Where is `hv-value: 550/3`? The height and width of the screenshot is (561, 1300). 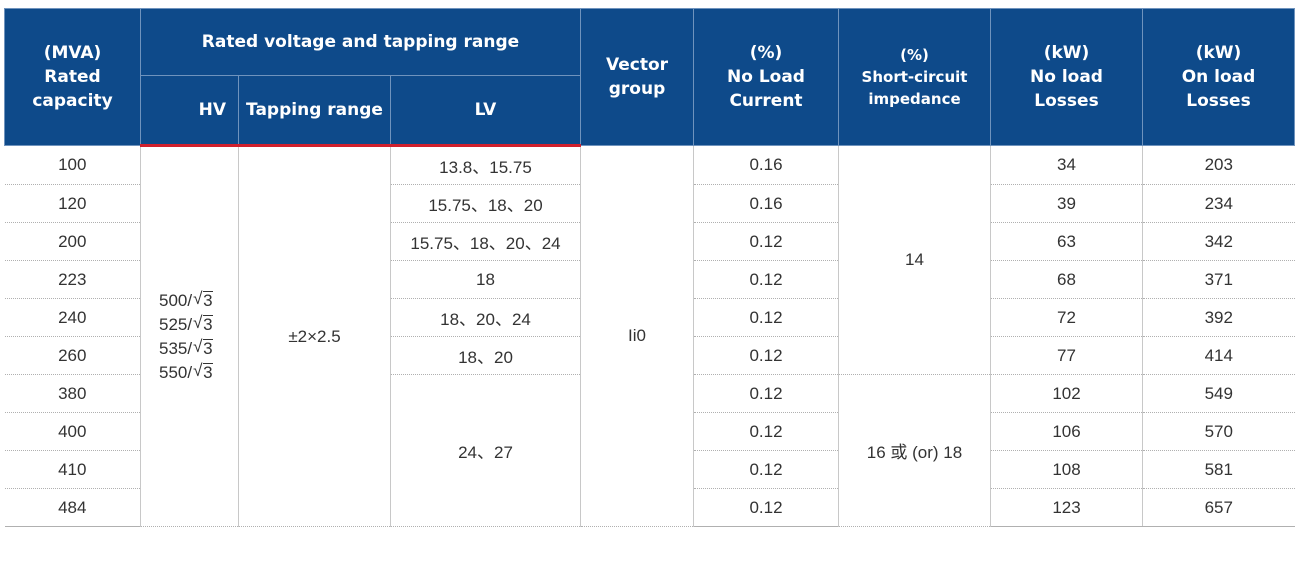
hv-value: 550/3 is located at coordinates (189, 372).